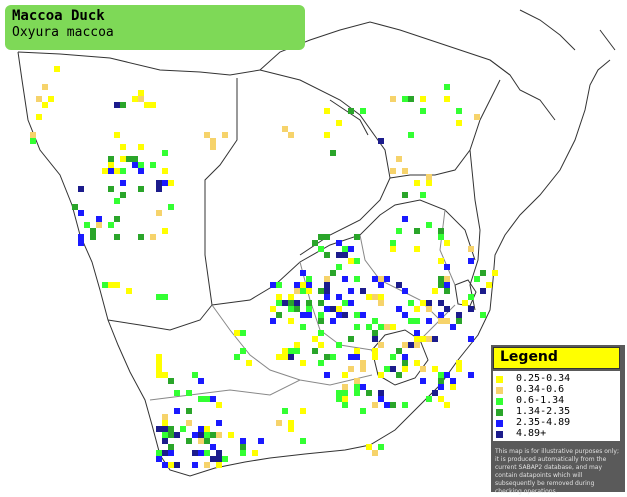  I want to click on legend-label: 2.35-4.89, so click(543, 422).